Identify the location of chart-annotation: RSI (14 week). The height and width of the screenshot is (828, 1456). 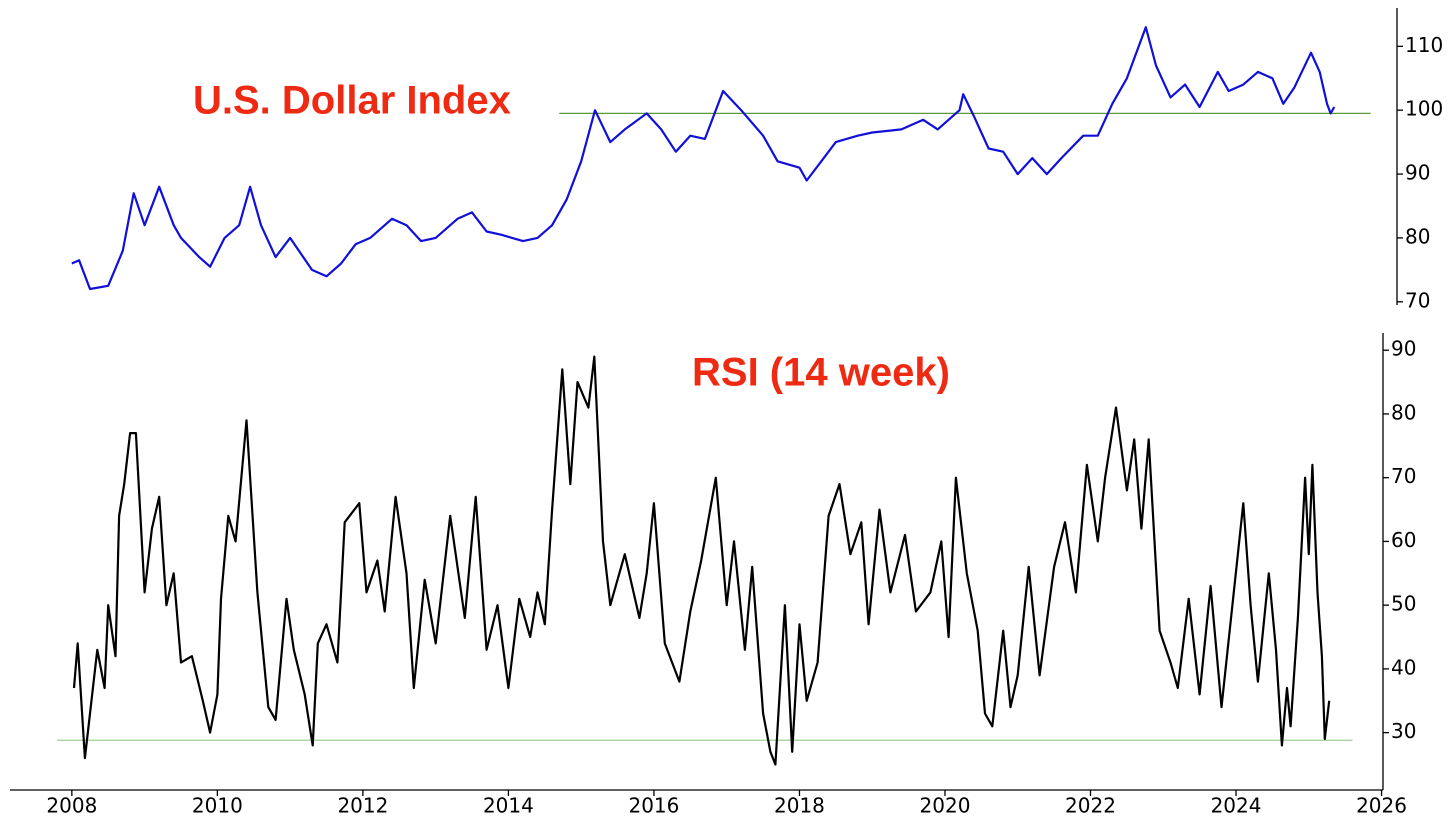
(821, 373).